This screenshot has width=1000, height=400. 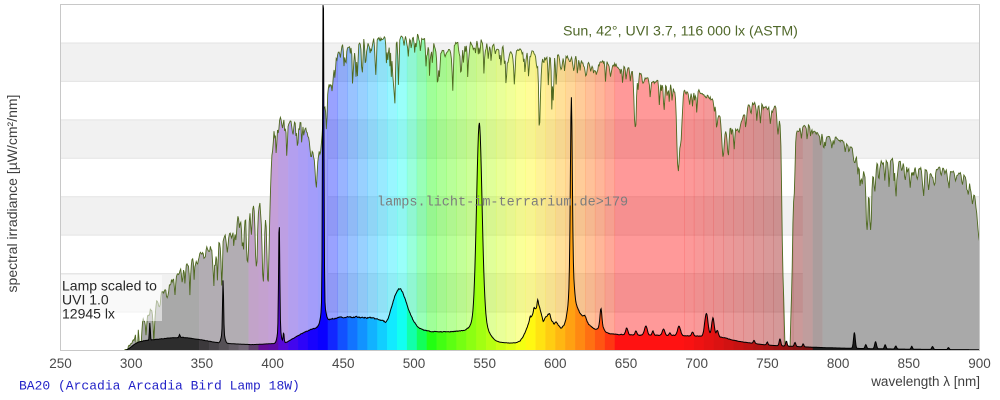 What do you see at coordinates (502, 203) in the screenshot?
I see `svg-text:lamps.licht-im-terrarium.de>17: lamps.licht-im-terrarium.de>179` at bounding box center [502, 203].